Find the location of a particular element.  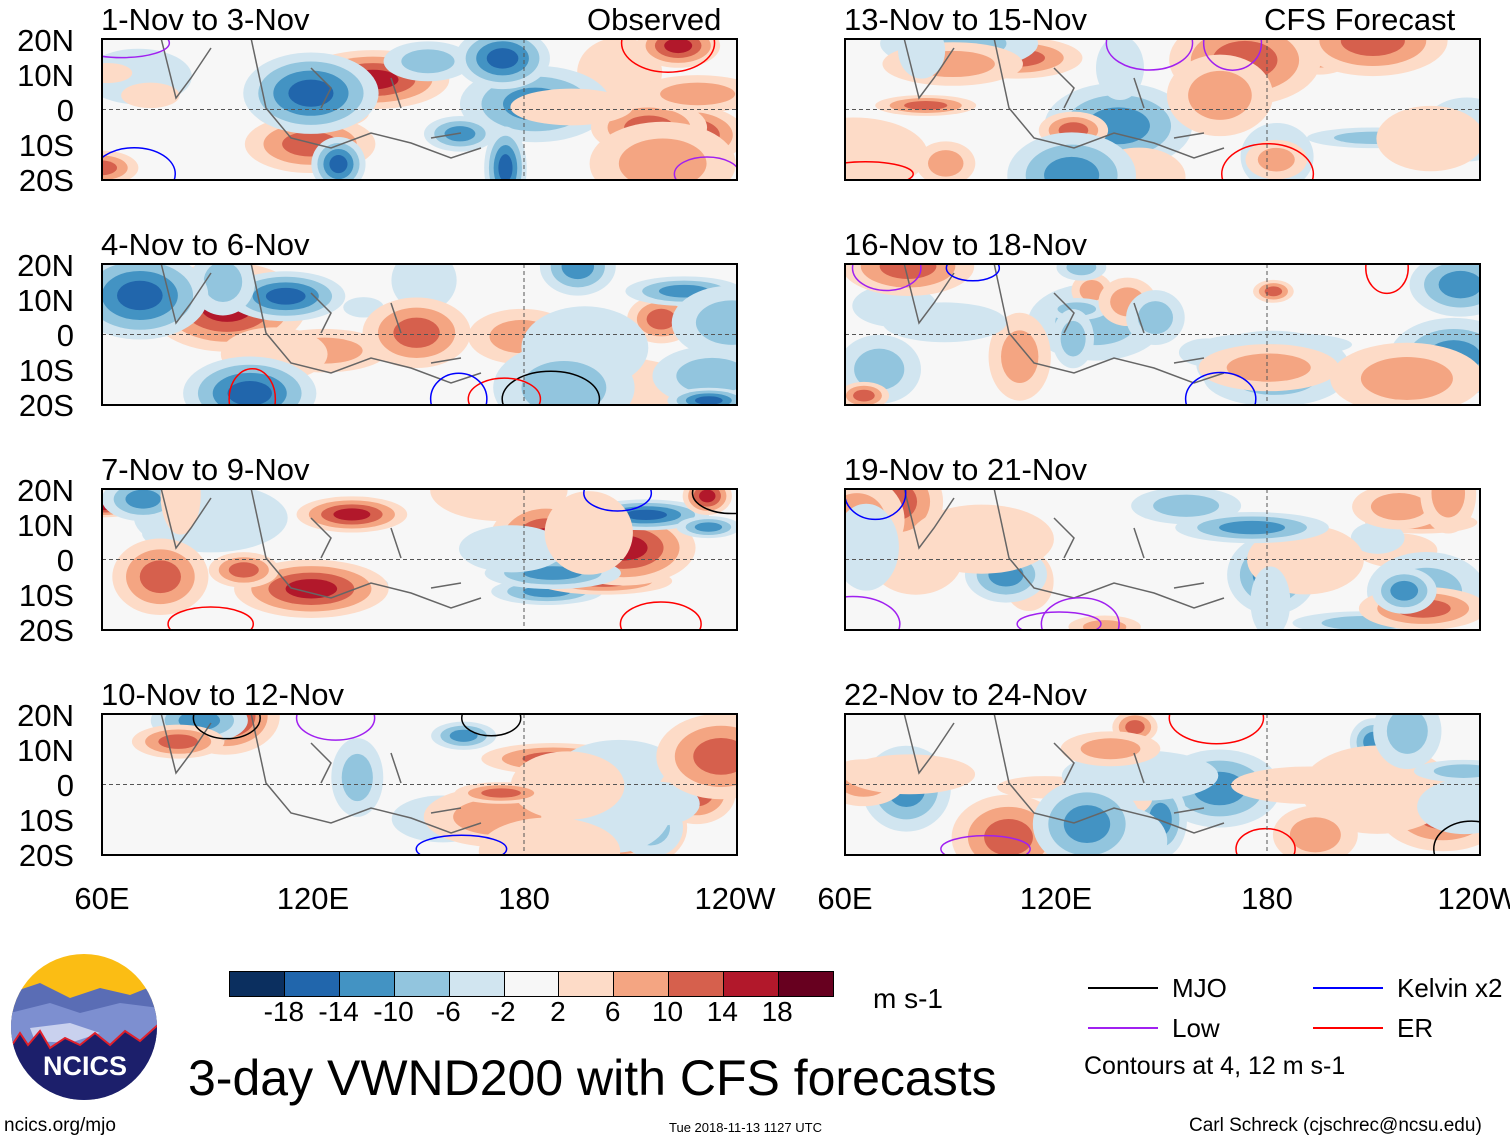

legend-line-low is located at coordinates (1123, 1028).